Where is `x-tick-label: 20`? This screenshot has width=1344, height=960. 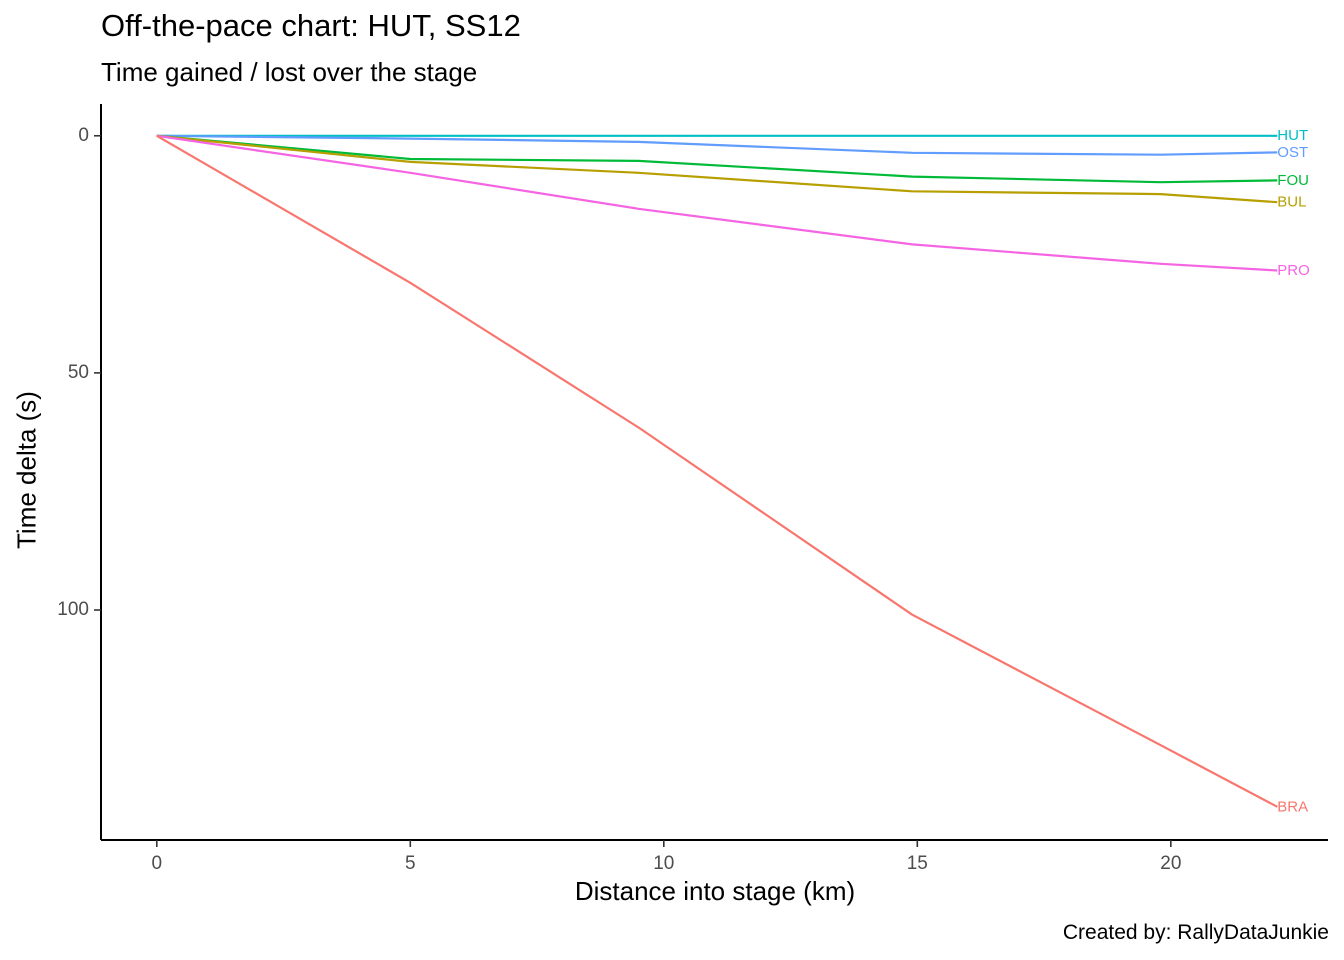 x-tick-label: 20 is located at coordinates (1170, 863).